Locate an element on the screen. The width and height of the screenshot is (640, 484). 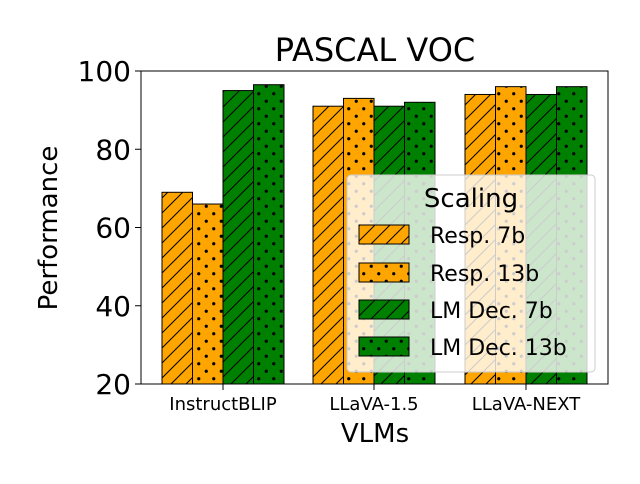
legend-item-resp-13b-swatch is located at coordinates (384, 272).